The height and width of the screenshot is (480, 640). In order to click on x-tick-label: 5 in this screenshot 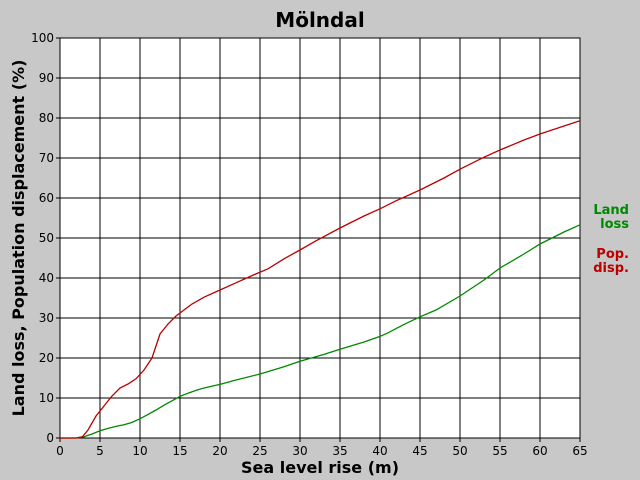, I will do `click(100, 451)`.